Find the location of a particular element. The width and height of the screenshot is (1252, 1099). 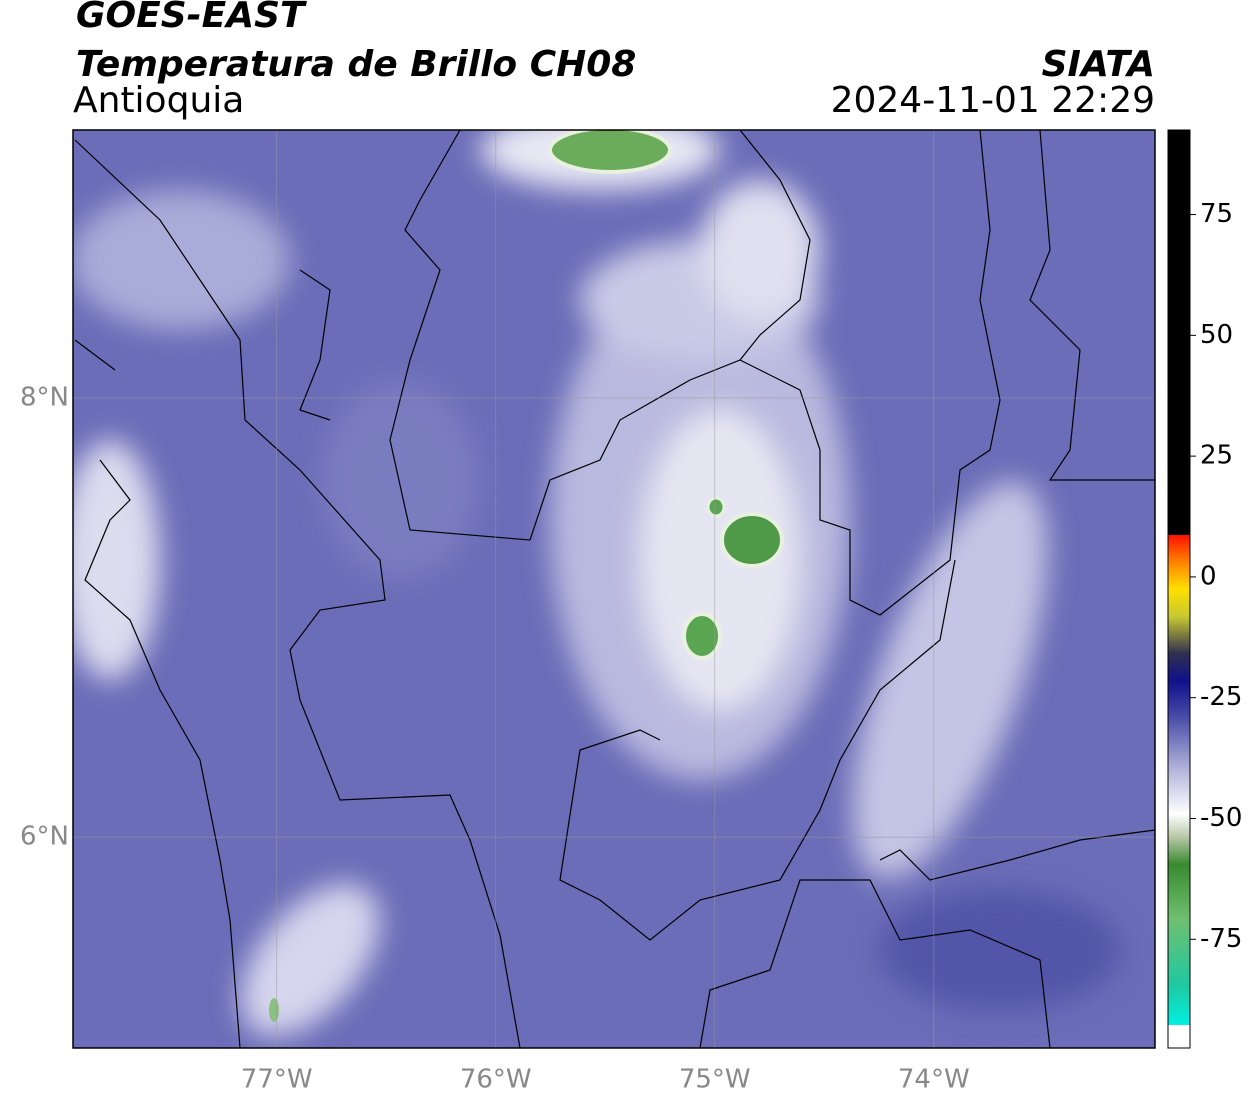

datetime: 2024-11-01 22:29 is located at coordinates (993, 100).